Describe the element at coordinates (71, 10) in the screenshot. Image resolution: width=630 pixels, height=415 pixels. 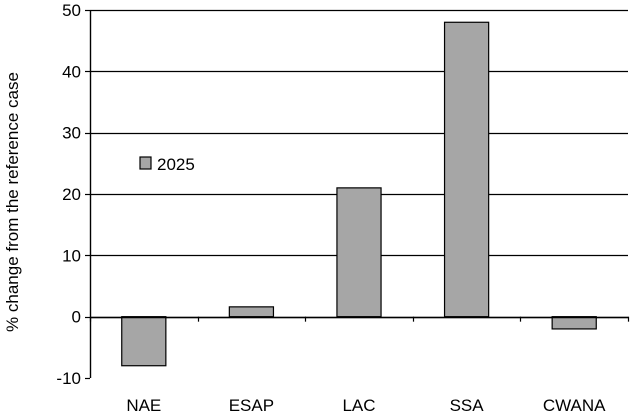
I see `y-tick-label-50: 50` at that location.